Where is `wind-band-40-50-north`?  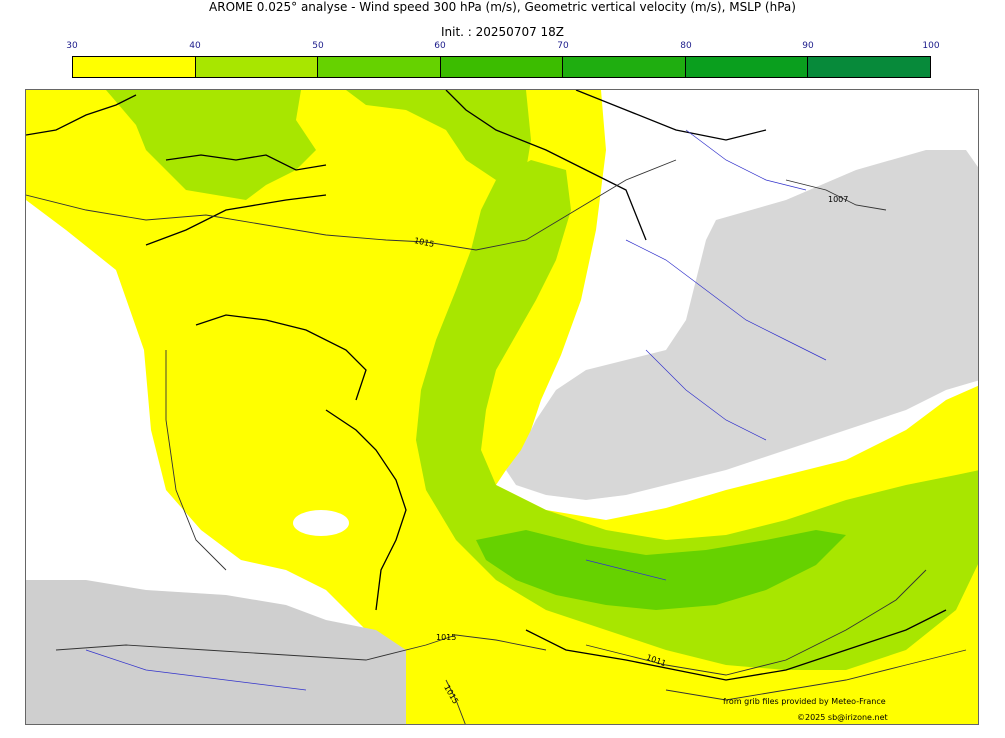 wind-band-40-50-north is located at coordinates (438, 135).